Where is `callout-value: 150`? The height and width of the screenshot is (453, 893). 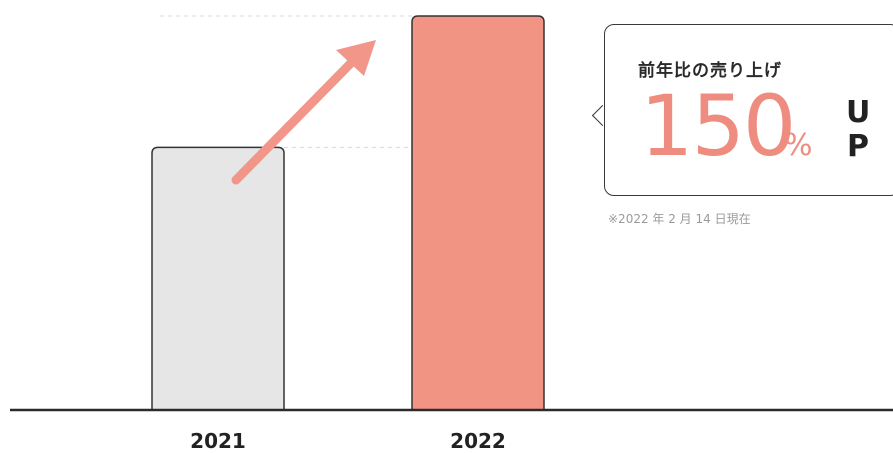 callout-value: 150 is located at coordinates (718, 126).